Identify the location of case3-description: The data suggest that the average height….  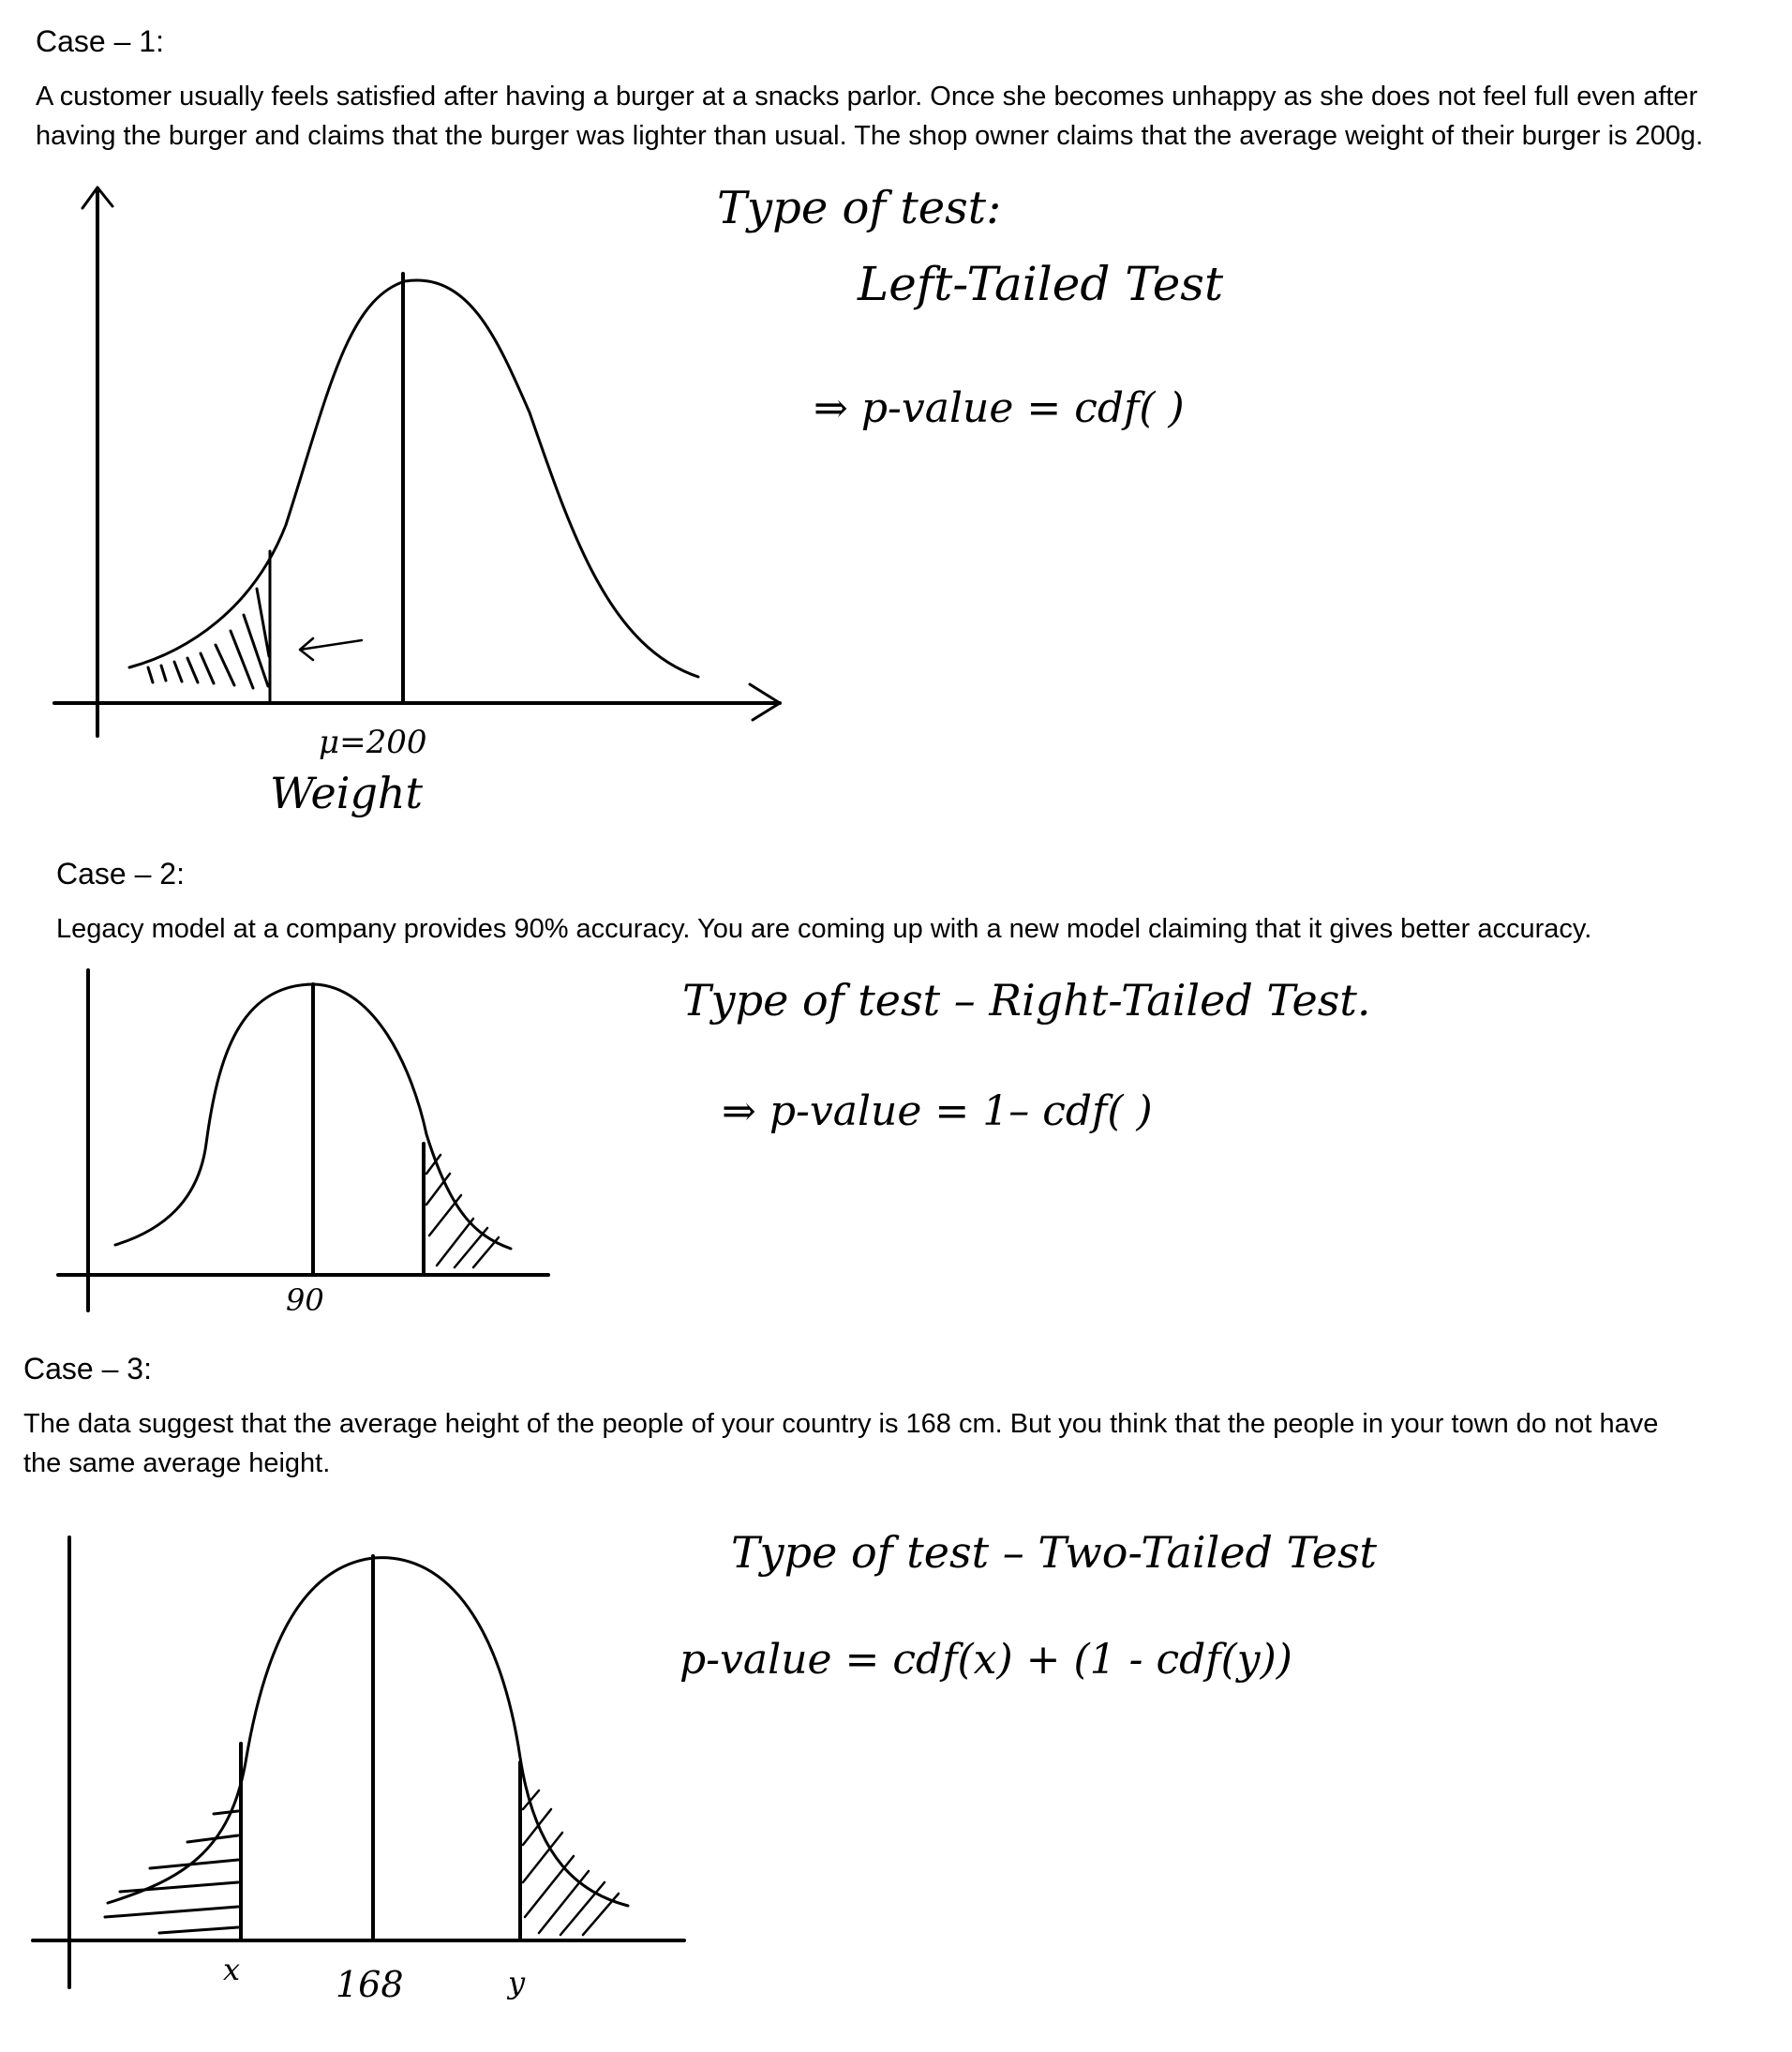
(841, 1443).